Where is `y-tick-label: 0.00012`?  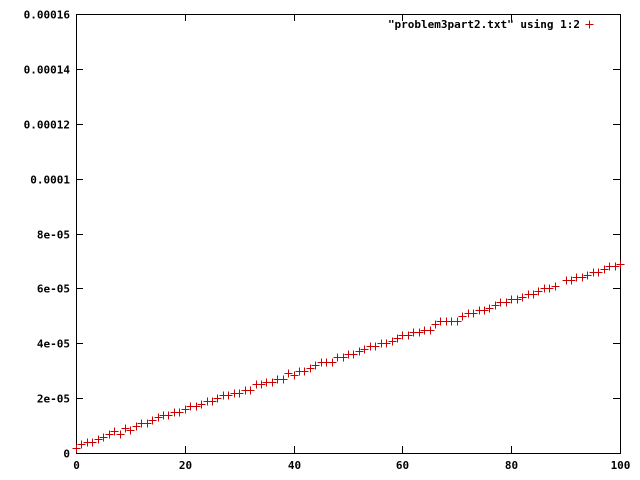 y-tick-label: 0.00012 is located at coordinates (47, 125).